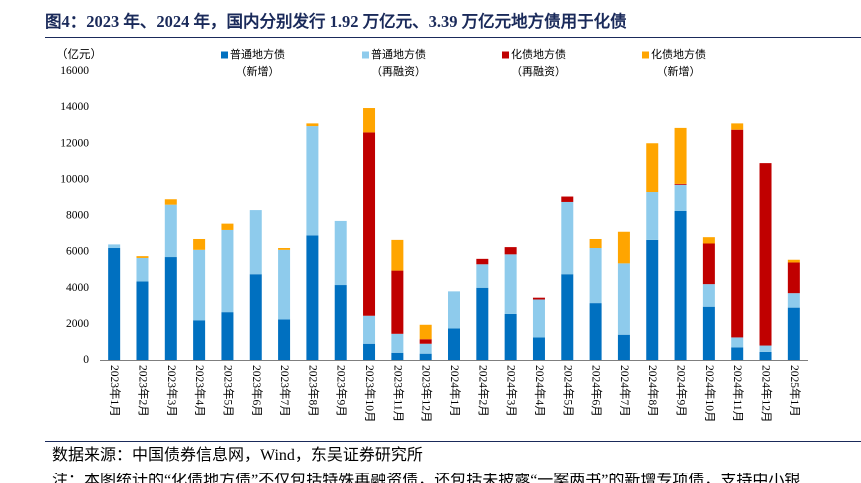  What do you see at coordinates (710, 394) in the screenshot?
I see `x-tick-label-22: 2024年10月` at bounding box center [710, 394].